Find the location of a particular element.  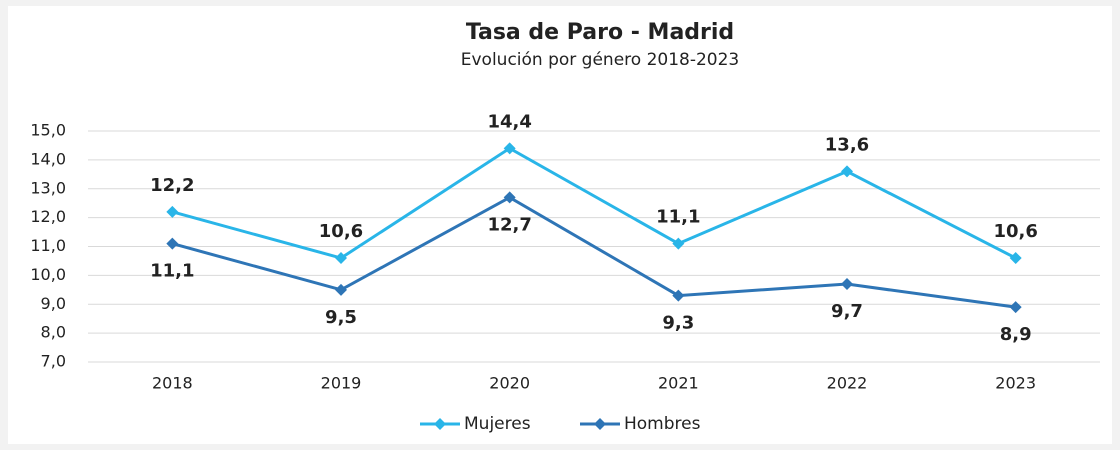

data-label: 9,7 is located at coordinates (847, 311).